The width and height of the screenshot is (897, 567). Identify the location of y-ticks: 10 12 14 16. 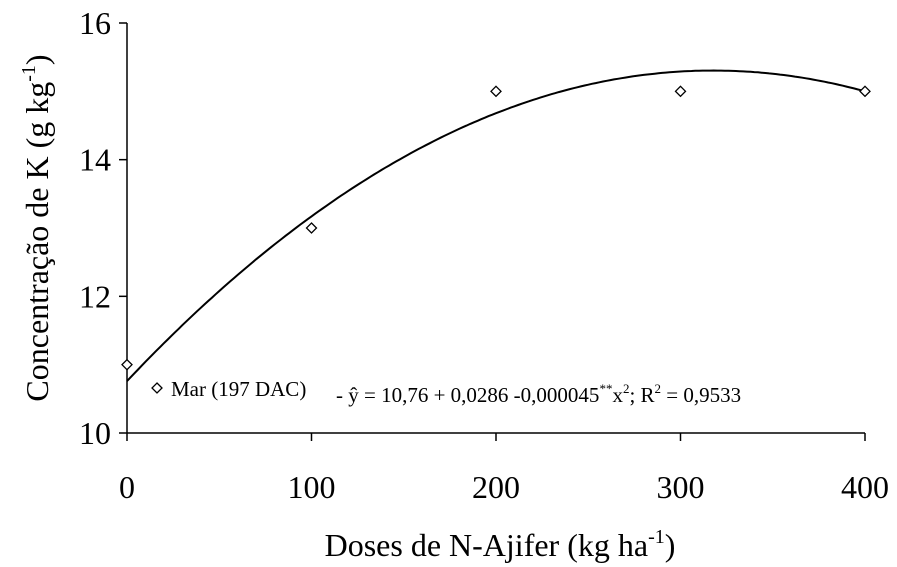
(103, 228).